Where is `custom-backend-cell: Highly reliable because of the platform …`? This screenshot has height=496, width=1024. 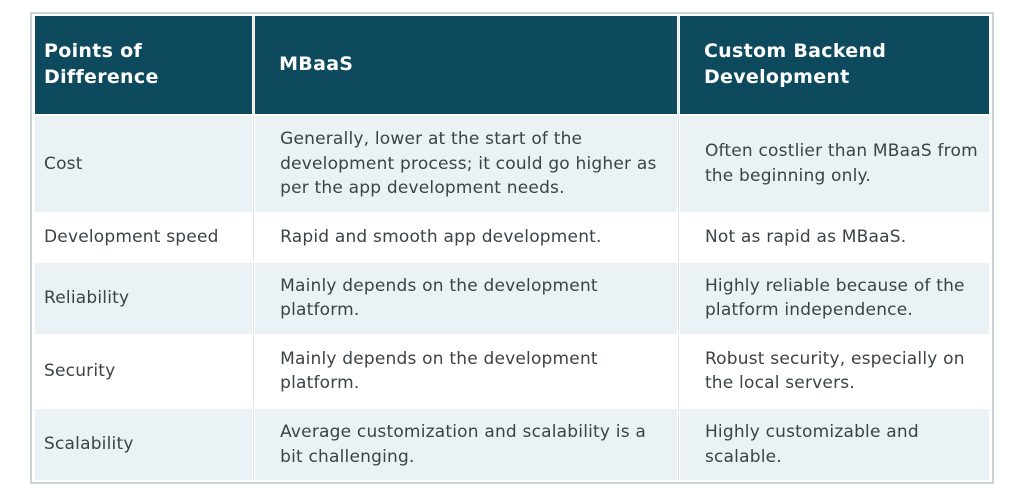 custom-backend-cell: Highly reliable because of the platform … is located at coordinates (834, 298).